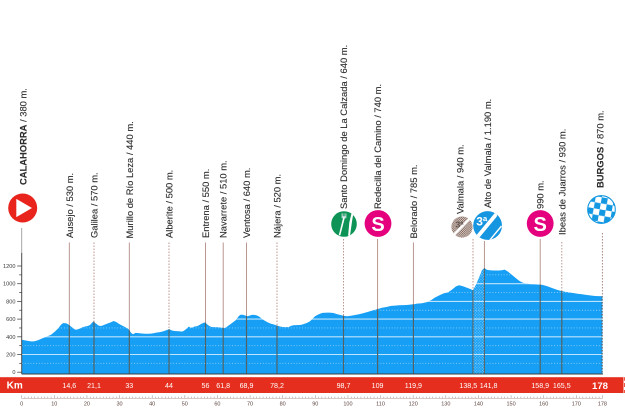  Describe the element at coordinates (468, 386) in the screenshot. I see `svg-text: 138,5` at that location.